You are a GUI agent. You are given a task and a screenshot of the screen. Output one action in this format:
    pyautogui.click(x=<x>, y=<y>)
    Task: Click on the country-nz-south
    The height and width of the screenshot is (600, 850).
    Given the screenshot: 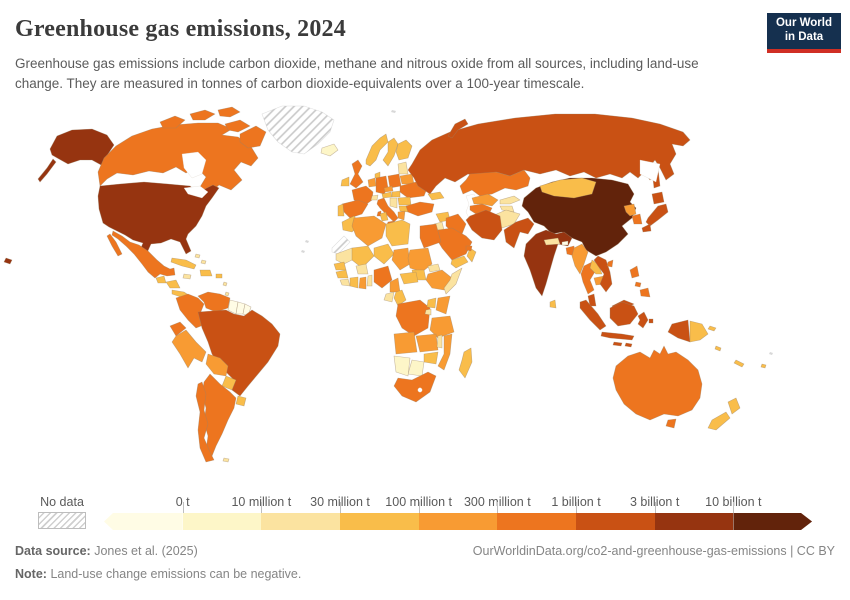 What is the action you would take?
    pyautogui.click(x=719, y=421)
    